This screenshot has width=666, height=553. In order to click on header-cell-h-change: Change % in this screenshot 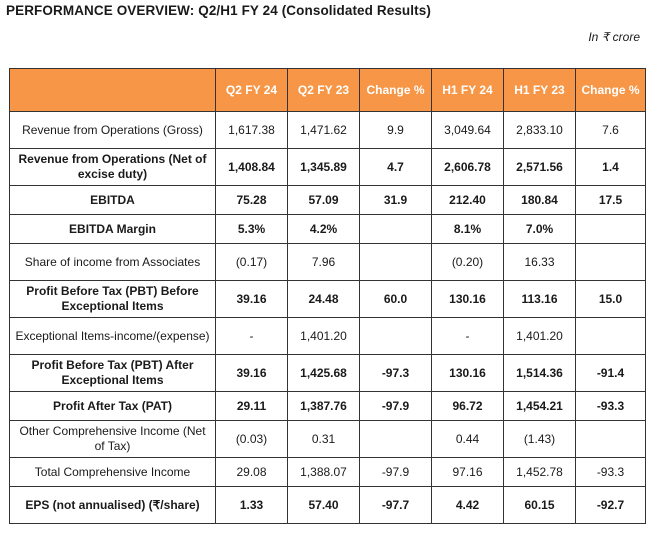, I will do `click(610, 90)`.